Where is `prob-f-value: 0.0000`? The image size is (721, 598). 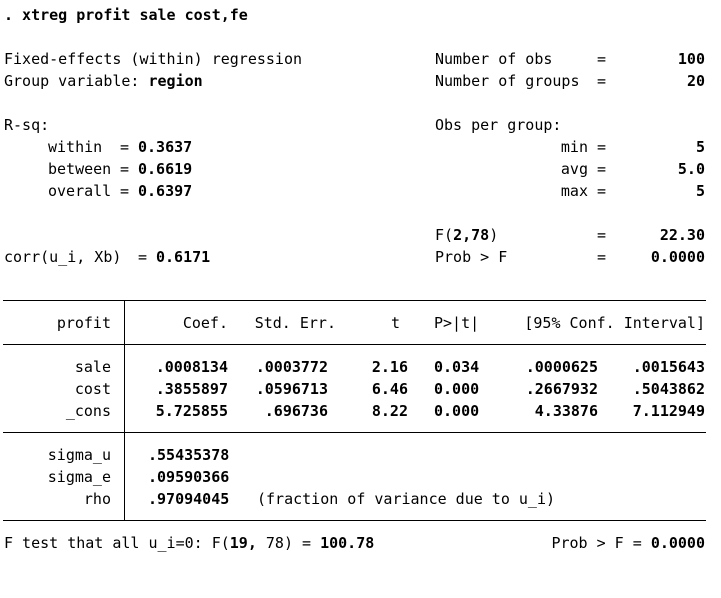 prob-f-value: 0.0000 is located at coordinates (677, 257).